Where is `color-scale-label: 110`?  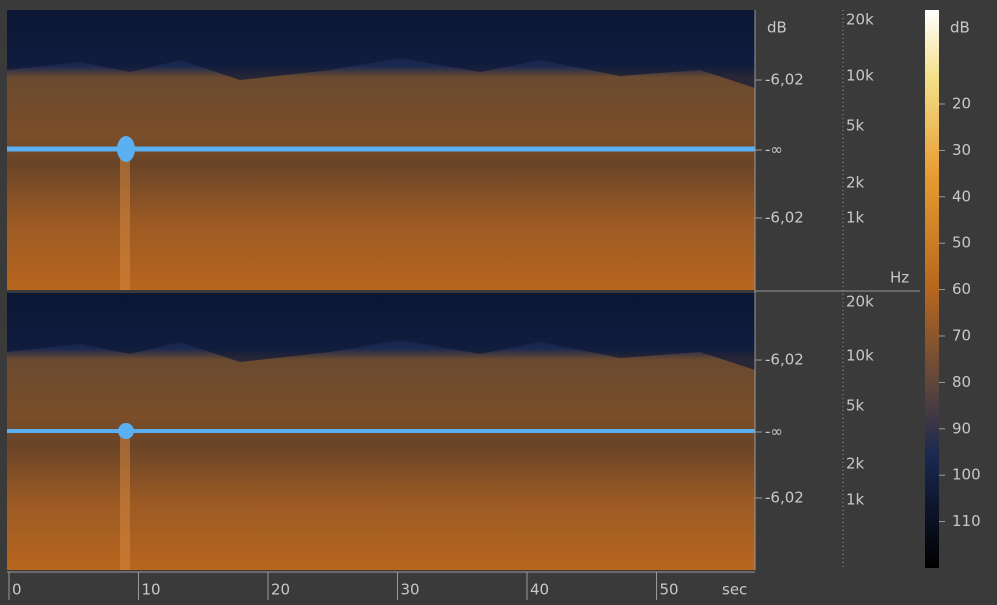
color-scale-label: 110 is located at coordinates (966, 521).